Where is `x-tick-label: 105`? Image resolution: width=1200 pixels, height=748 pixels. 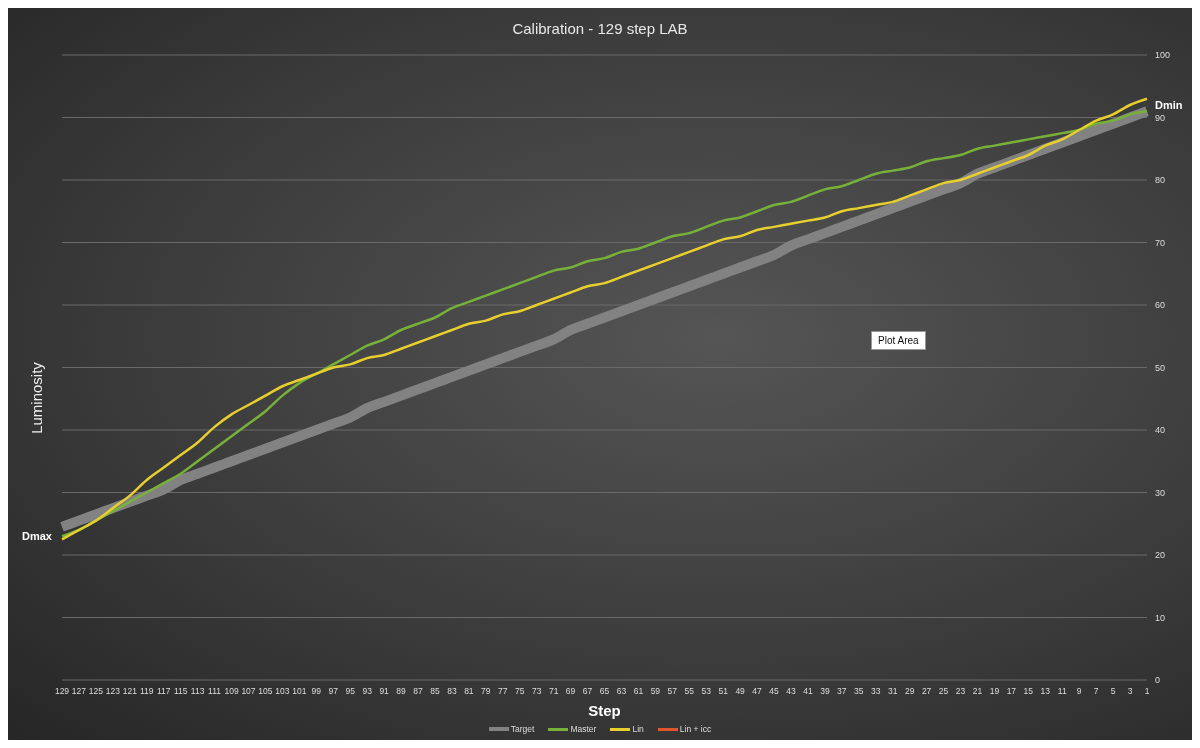 x-tick-label: 105 is located at coordinates (265, 691).